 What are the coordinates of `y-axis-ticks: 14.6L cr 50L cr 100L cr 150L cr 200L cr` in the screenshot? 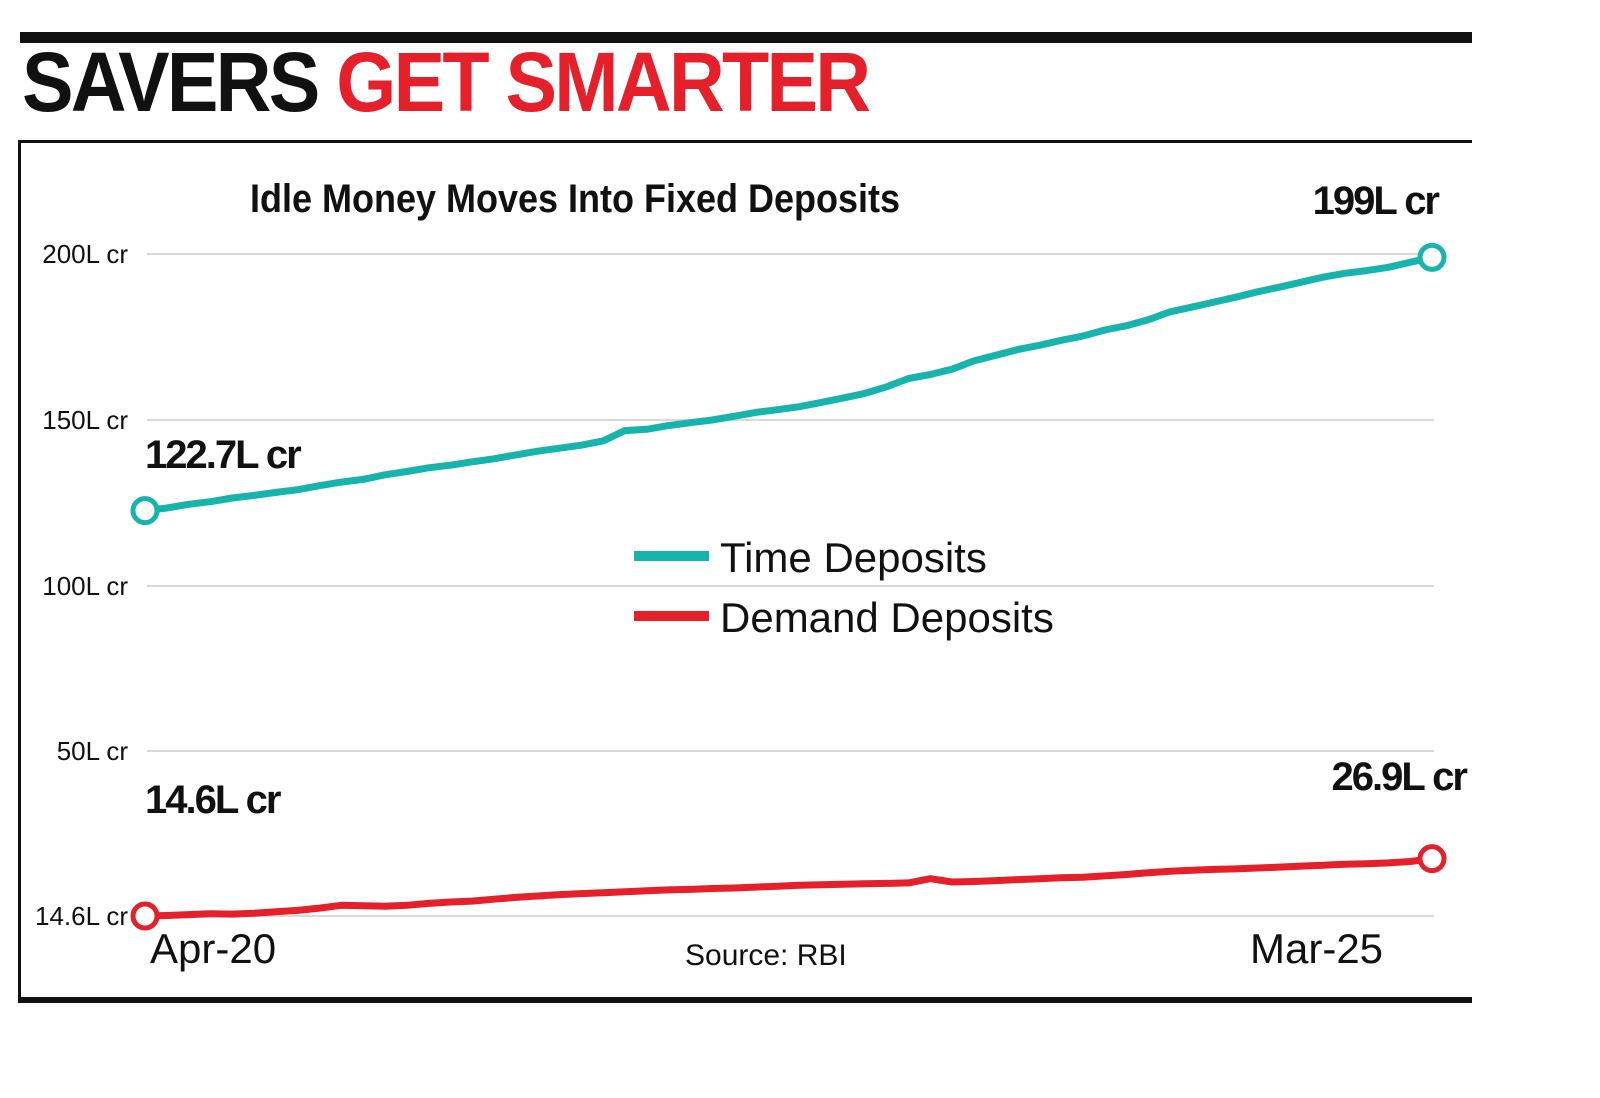 It's located at (81, 585).